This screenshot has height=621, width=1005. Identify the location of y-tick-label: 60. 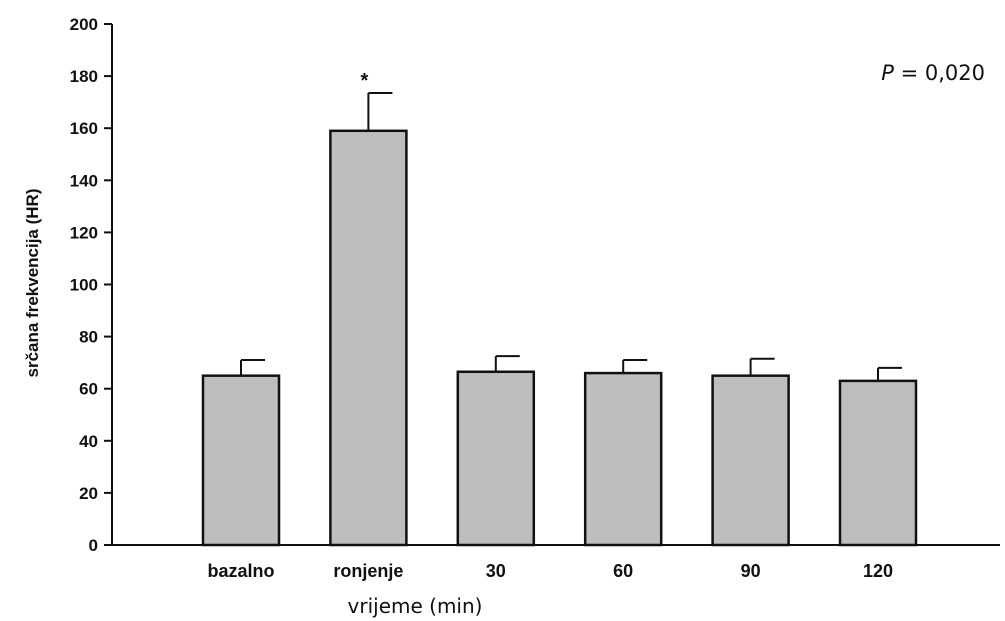
(88, 389).